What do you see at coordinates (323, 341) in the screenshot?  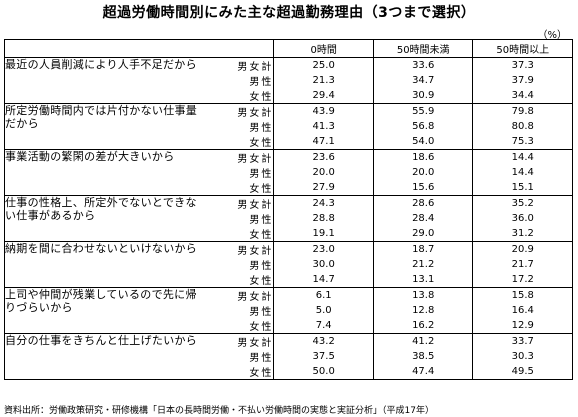 I see `value-cell: 43.2` at bounding box center [323, 341].